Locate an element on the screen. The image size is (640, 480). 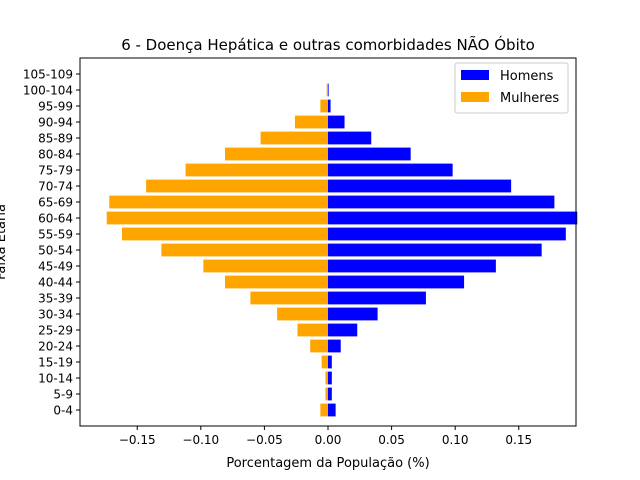
legend: Homens Mulheres is located at coordinates (511, 88).